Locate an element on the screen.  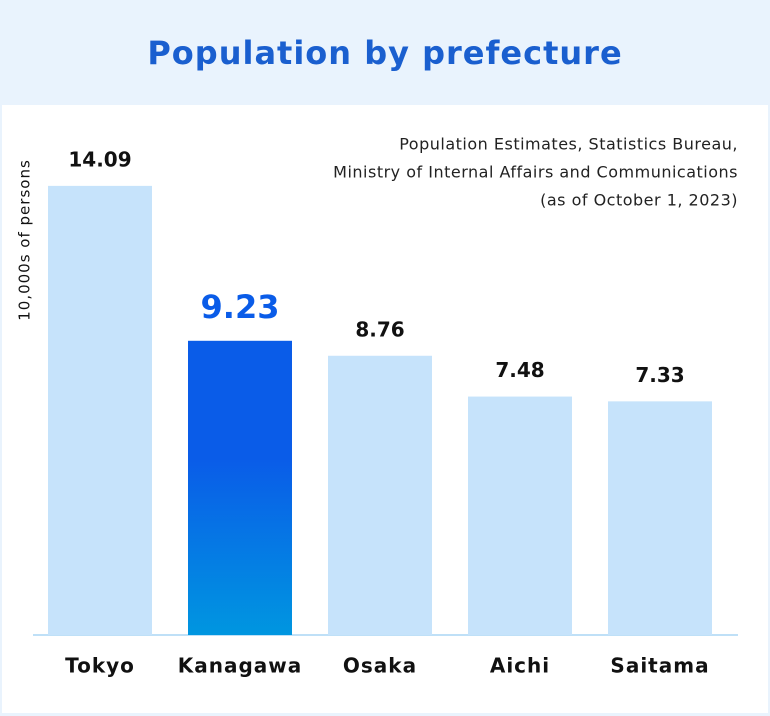
x-tick-label: Osaka is located at coordinates (380, 666).